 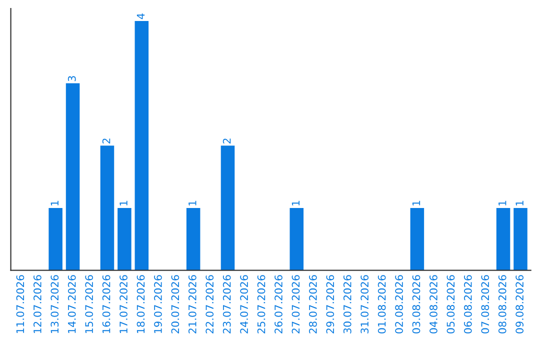 What do you see at coordinates (244, 304) in the screenshot?
I see `x-tick-label: 24.07.2026` at bounding box center [244, 304].